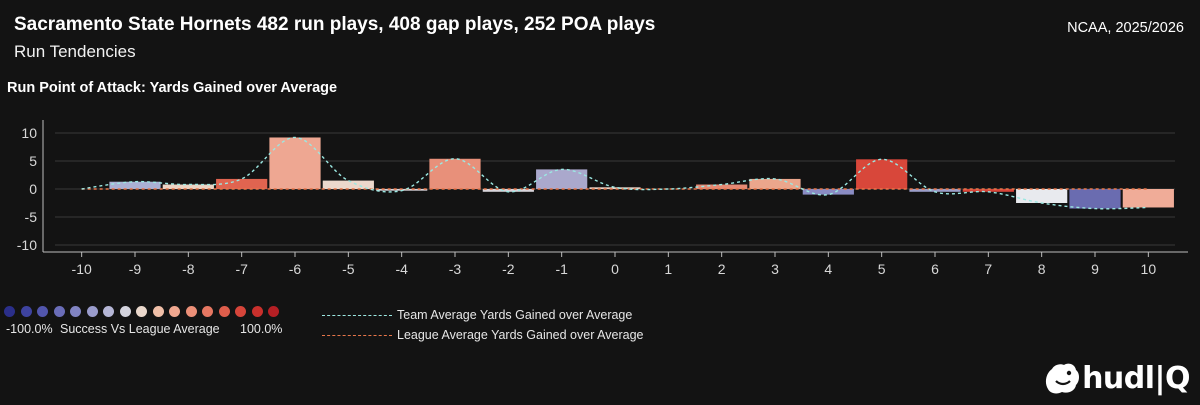  What do you see at coordinates (1042, 269) in the screenshot?
I see `x-tick-label: 8` at bounding box center [1042, 269].